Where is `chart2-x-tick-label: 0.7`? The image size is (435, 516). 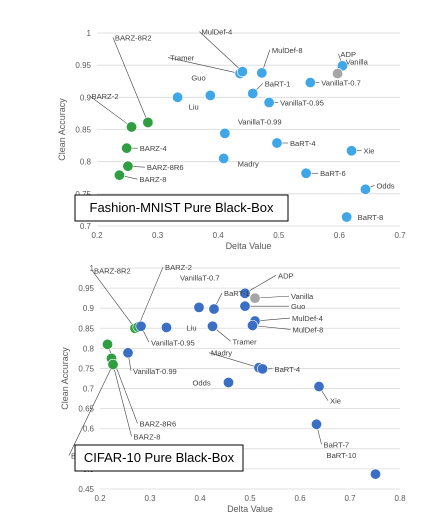
chart2-x-tick-label: 0.7 is located at coordinates (350, 498).